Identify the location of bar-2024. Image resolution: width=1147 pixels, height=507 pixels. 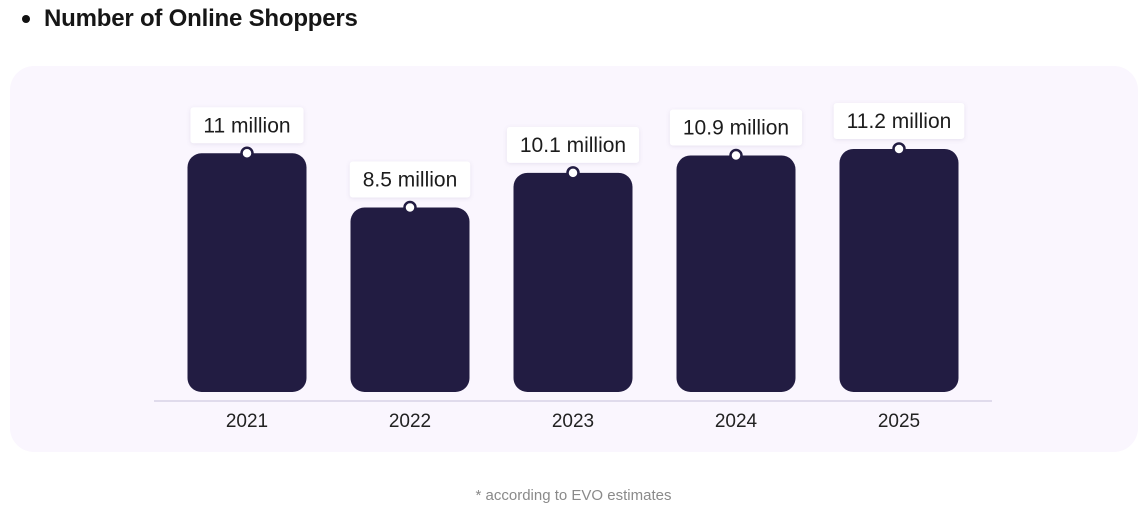
(736, 273).